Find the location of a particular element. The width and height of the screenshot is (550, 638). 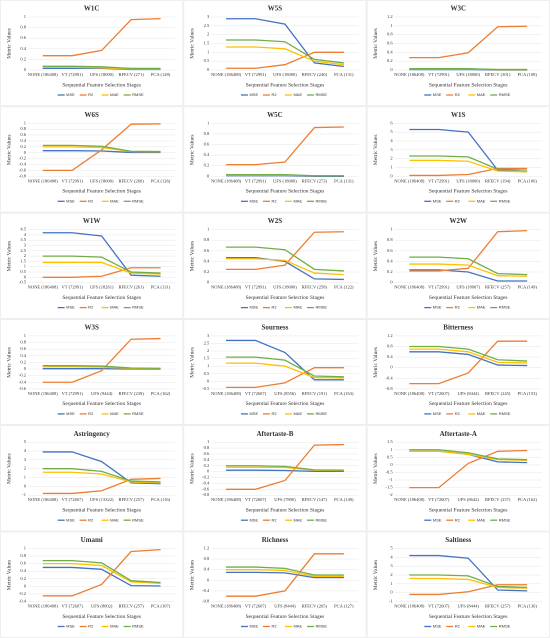

y-tick-label: 1 is located at coordinates (391, 449).